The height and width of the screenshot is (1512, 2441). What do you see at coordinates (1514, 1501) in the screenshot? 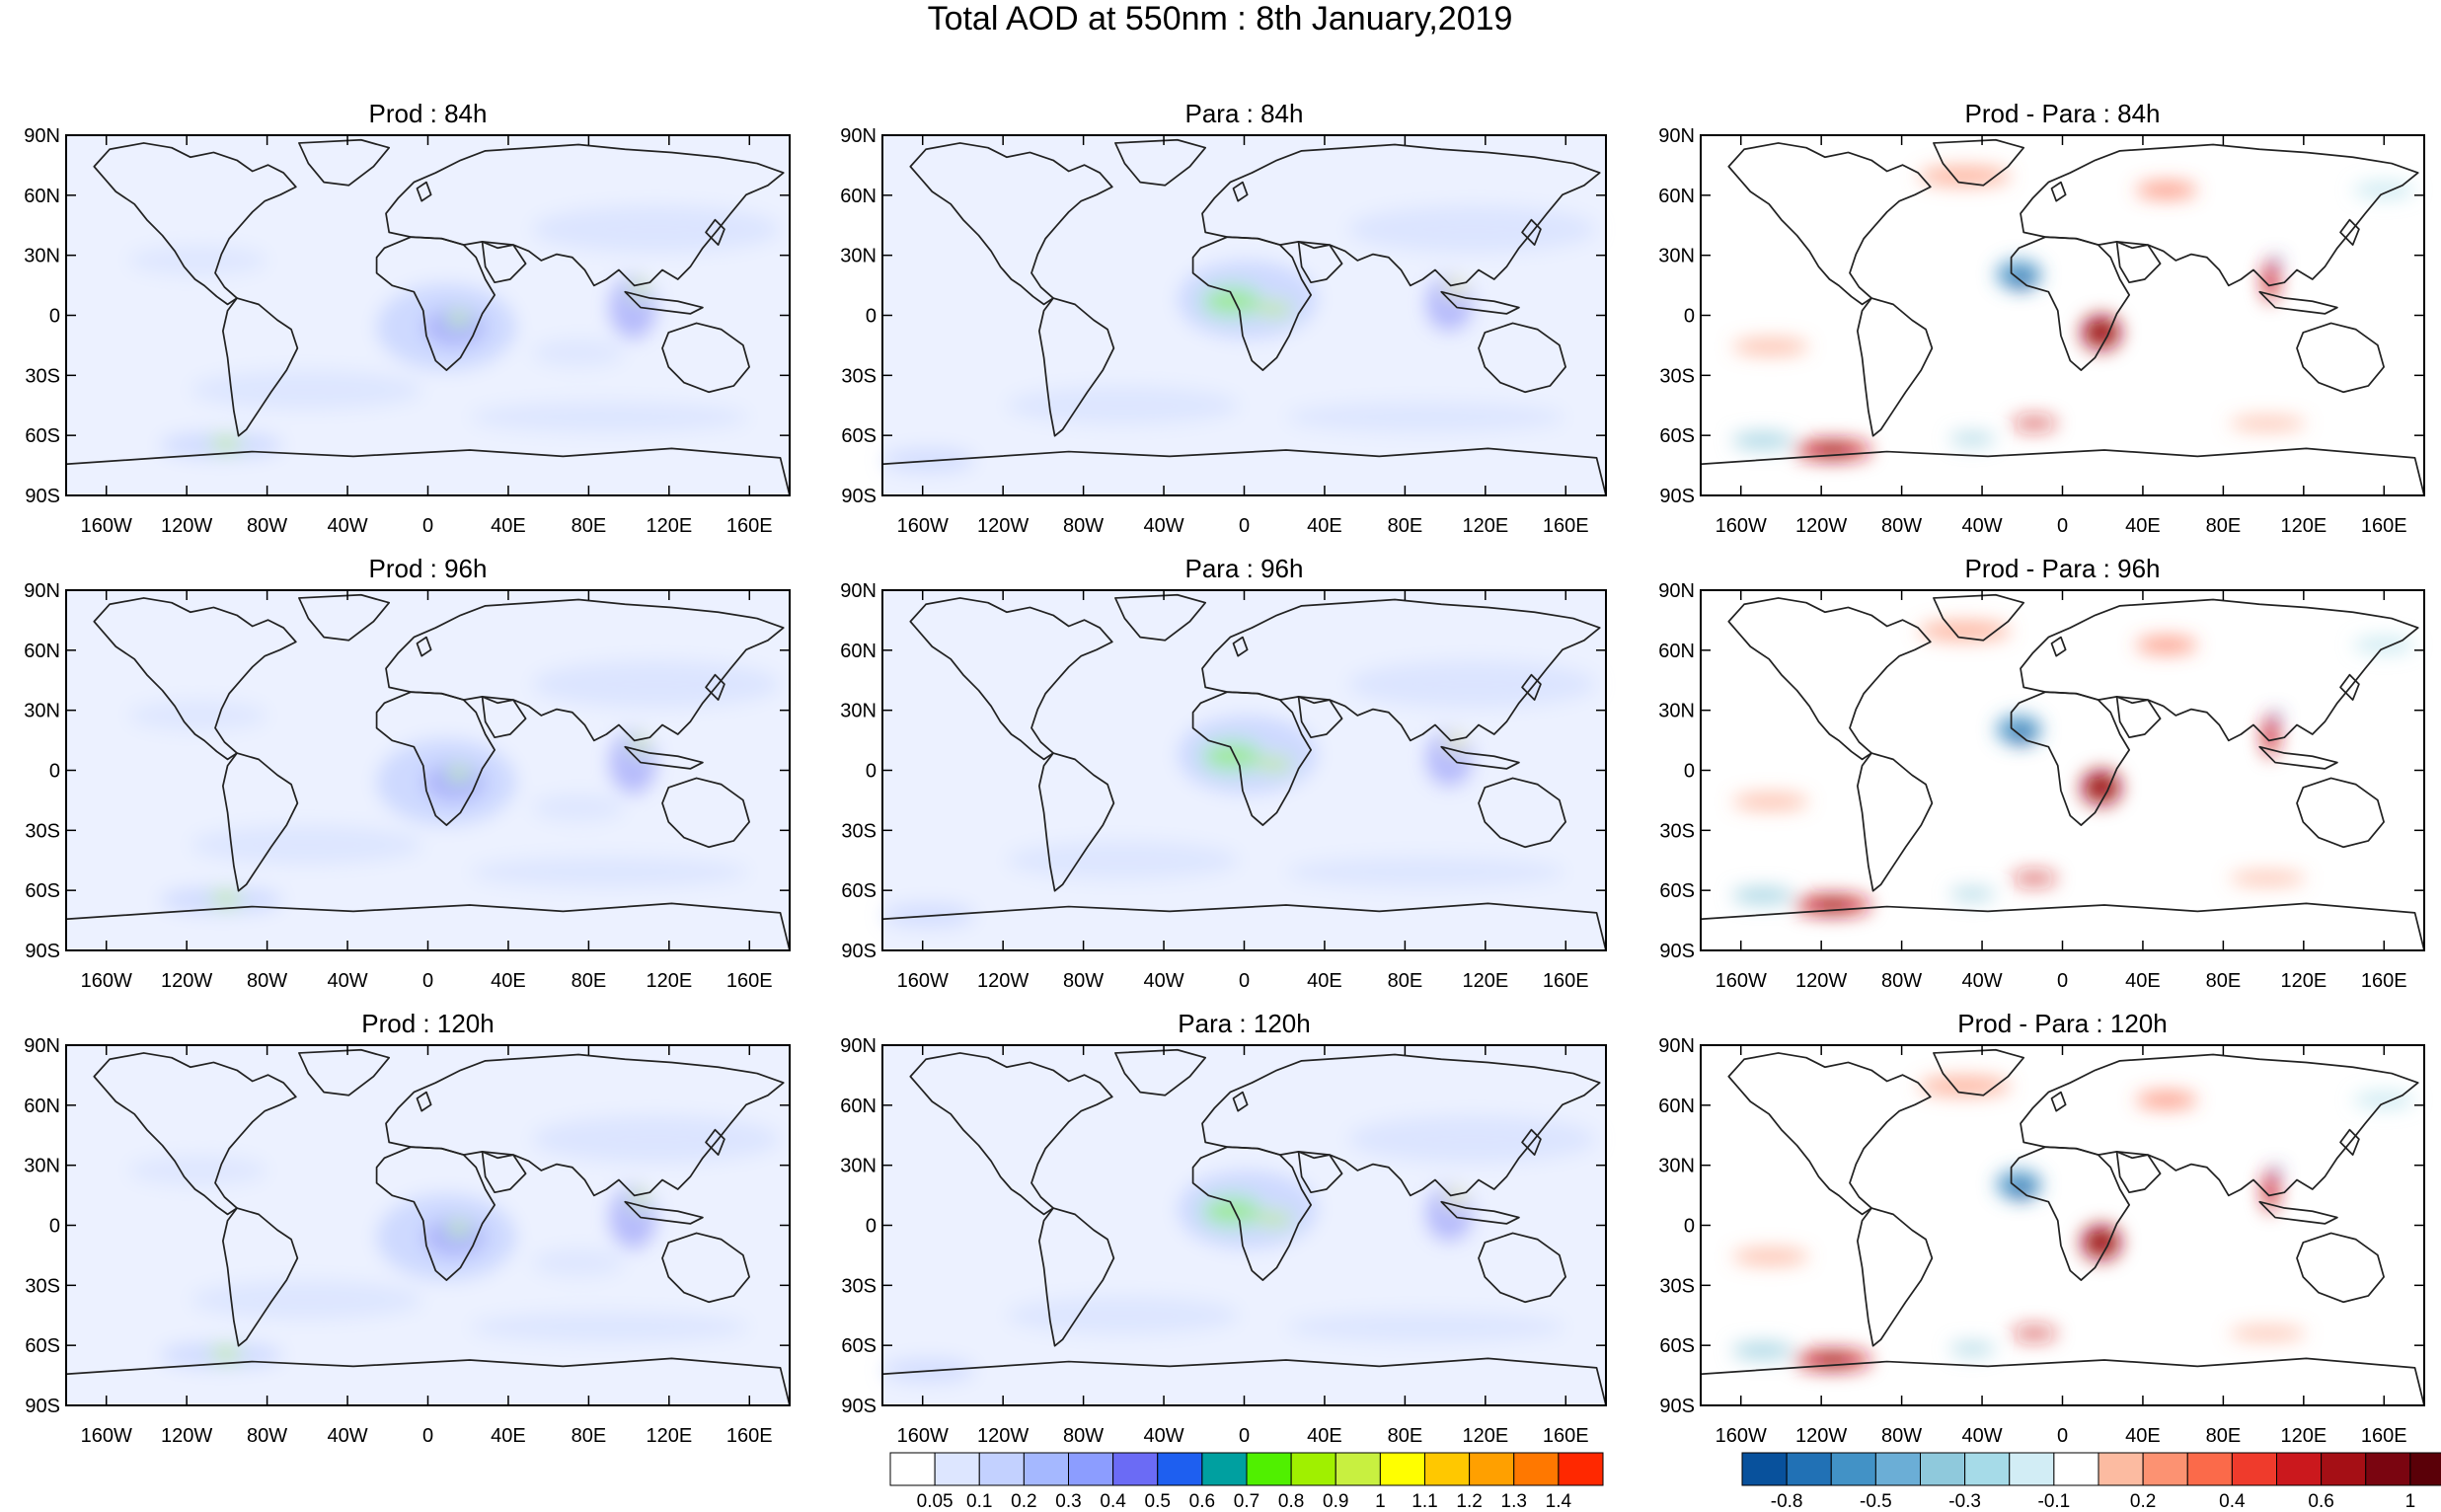
I see `colorbar-label: 1.3` at bounding box center [1514, 1501].